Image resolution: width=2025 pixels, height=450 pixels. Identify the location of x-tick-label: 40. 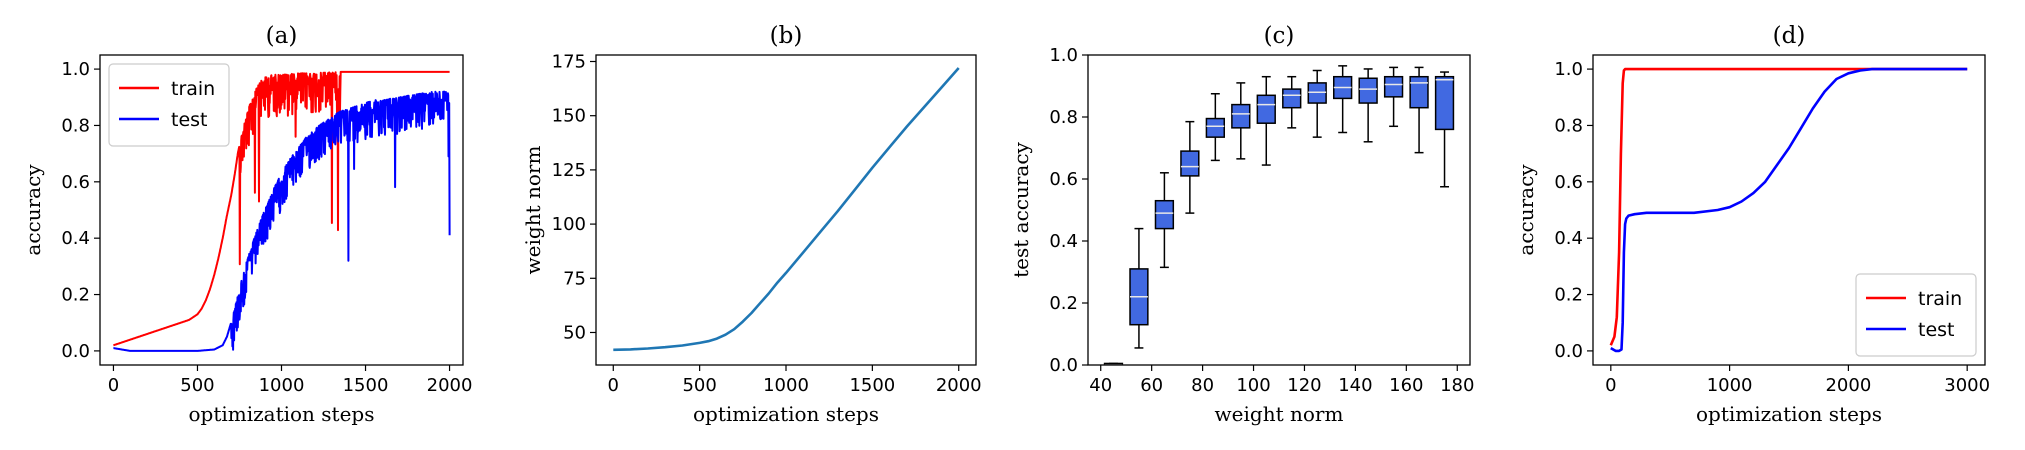
(1100, 385).